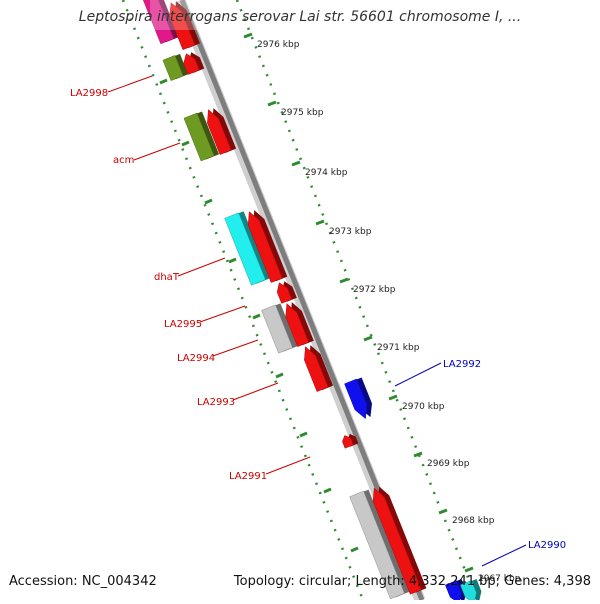  Describe the element at coordinates (473, 521) in the screenshot. I see `scale-tick-label: 2968 kbp` at that location.